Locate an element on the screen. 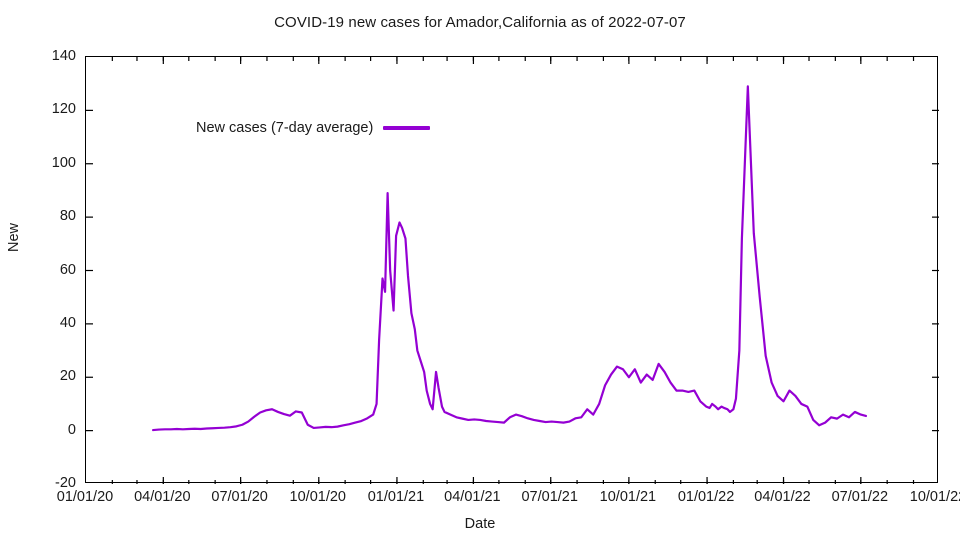  y-tick-label: -20 is located at coordinates (65, 483).